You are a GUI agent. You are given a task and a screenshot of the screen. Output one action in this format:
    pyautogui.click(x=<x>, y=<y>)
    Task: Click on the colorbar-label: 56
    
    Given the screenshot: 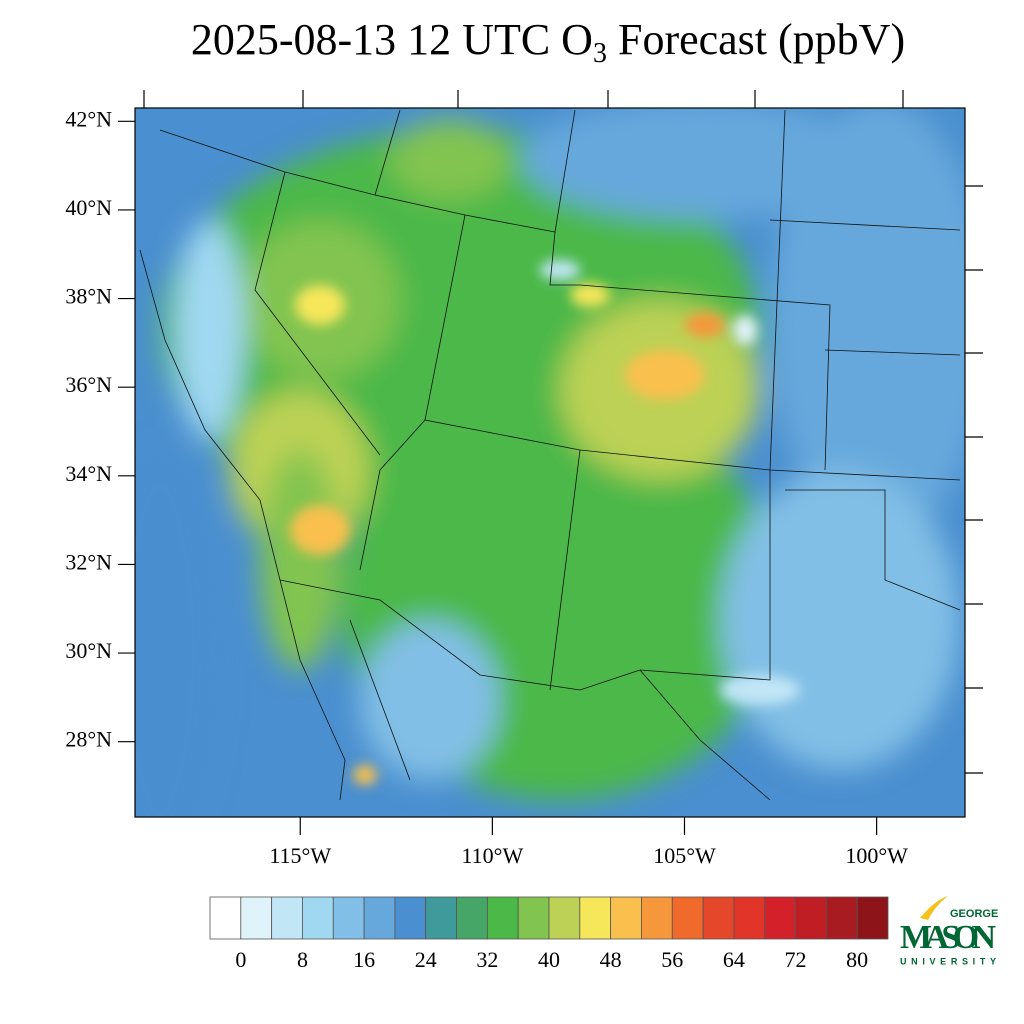 What is the action you would take?
    pyautogui.click(x=672, y=959)
    